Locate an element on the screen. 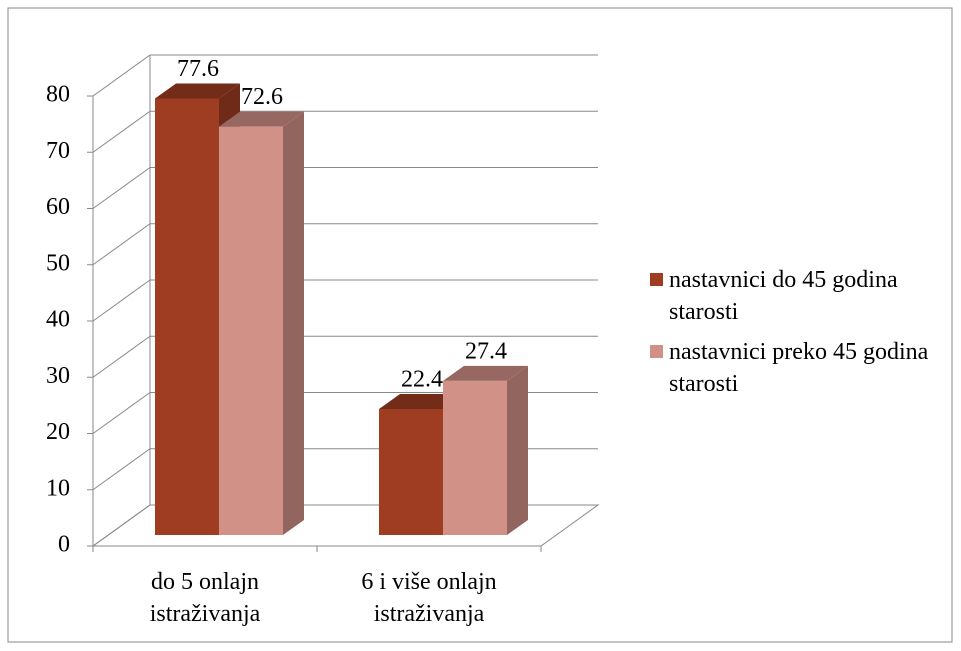 The height and width of the screenshot is (651, 961). legend-label: nastavnici do 45 godina starosti is located at coordinates (783, 296).